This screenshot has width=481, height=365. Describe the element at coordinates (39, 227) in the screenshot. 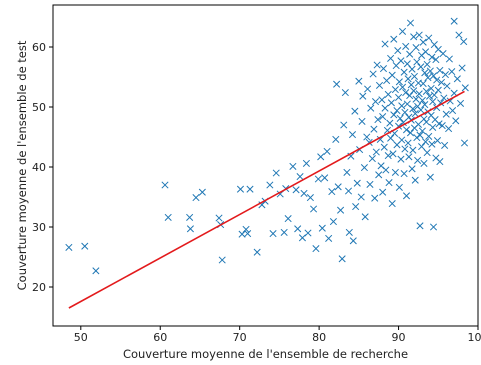

I see `y-tick-label: 30` at that location.